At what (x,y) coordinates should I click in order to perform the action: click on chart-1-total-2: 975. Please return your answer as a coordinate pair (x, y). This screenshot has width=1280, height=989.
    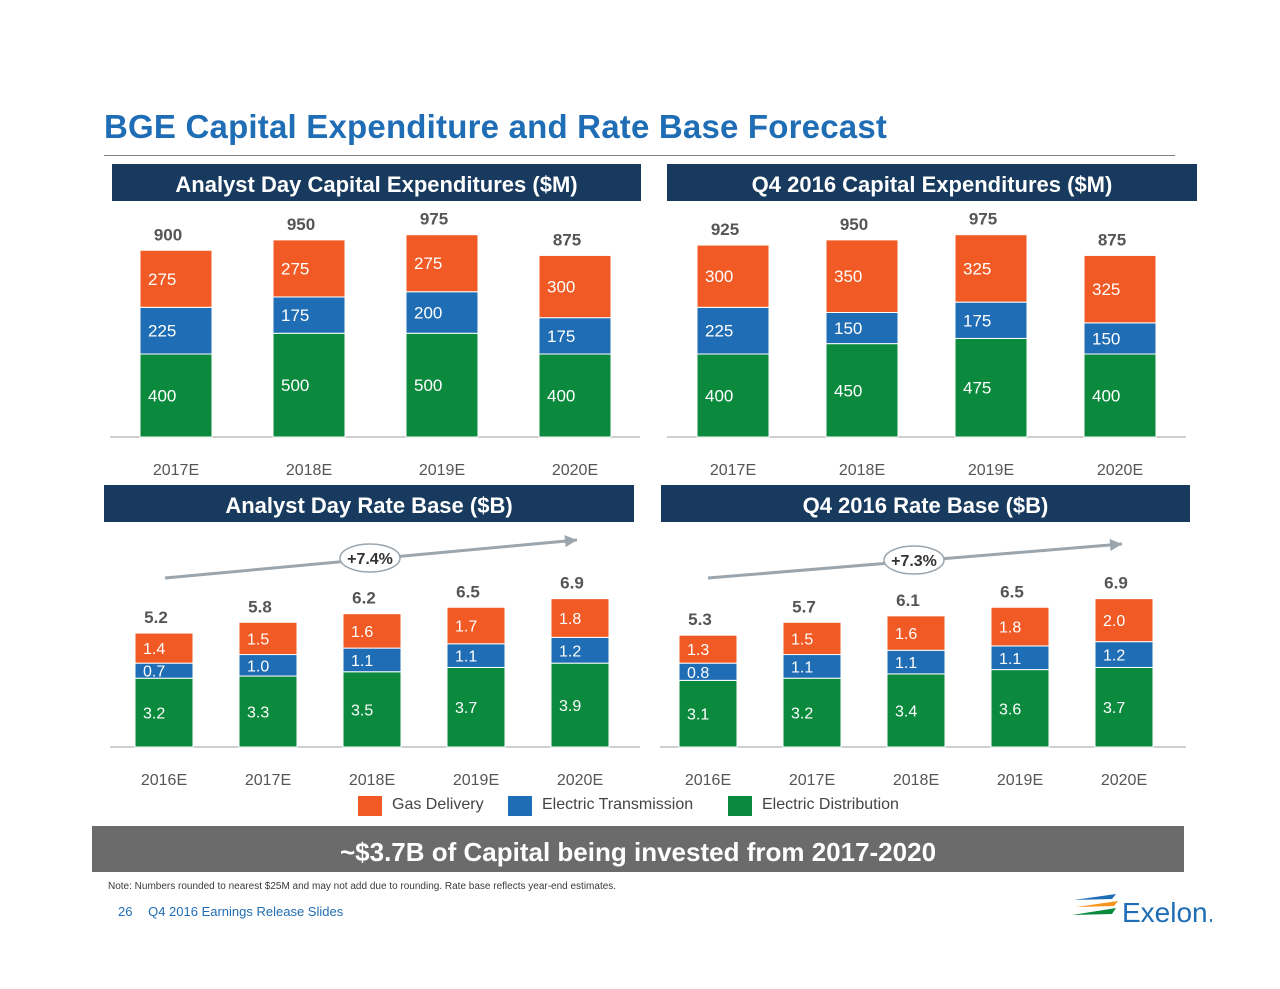
    Looking at the image, I should click on (983, 219).